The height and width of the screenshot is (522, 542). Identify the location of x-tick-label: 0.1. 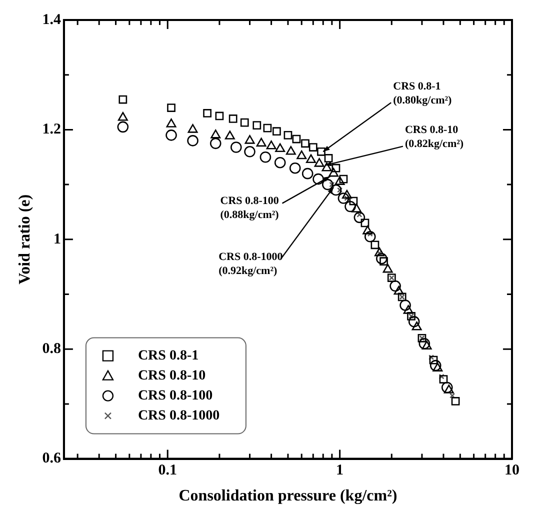
(167, 470).